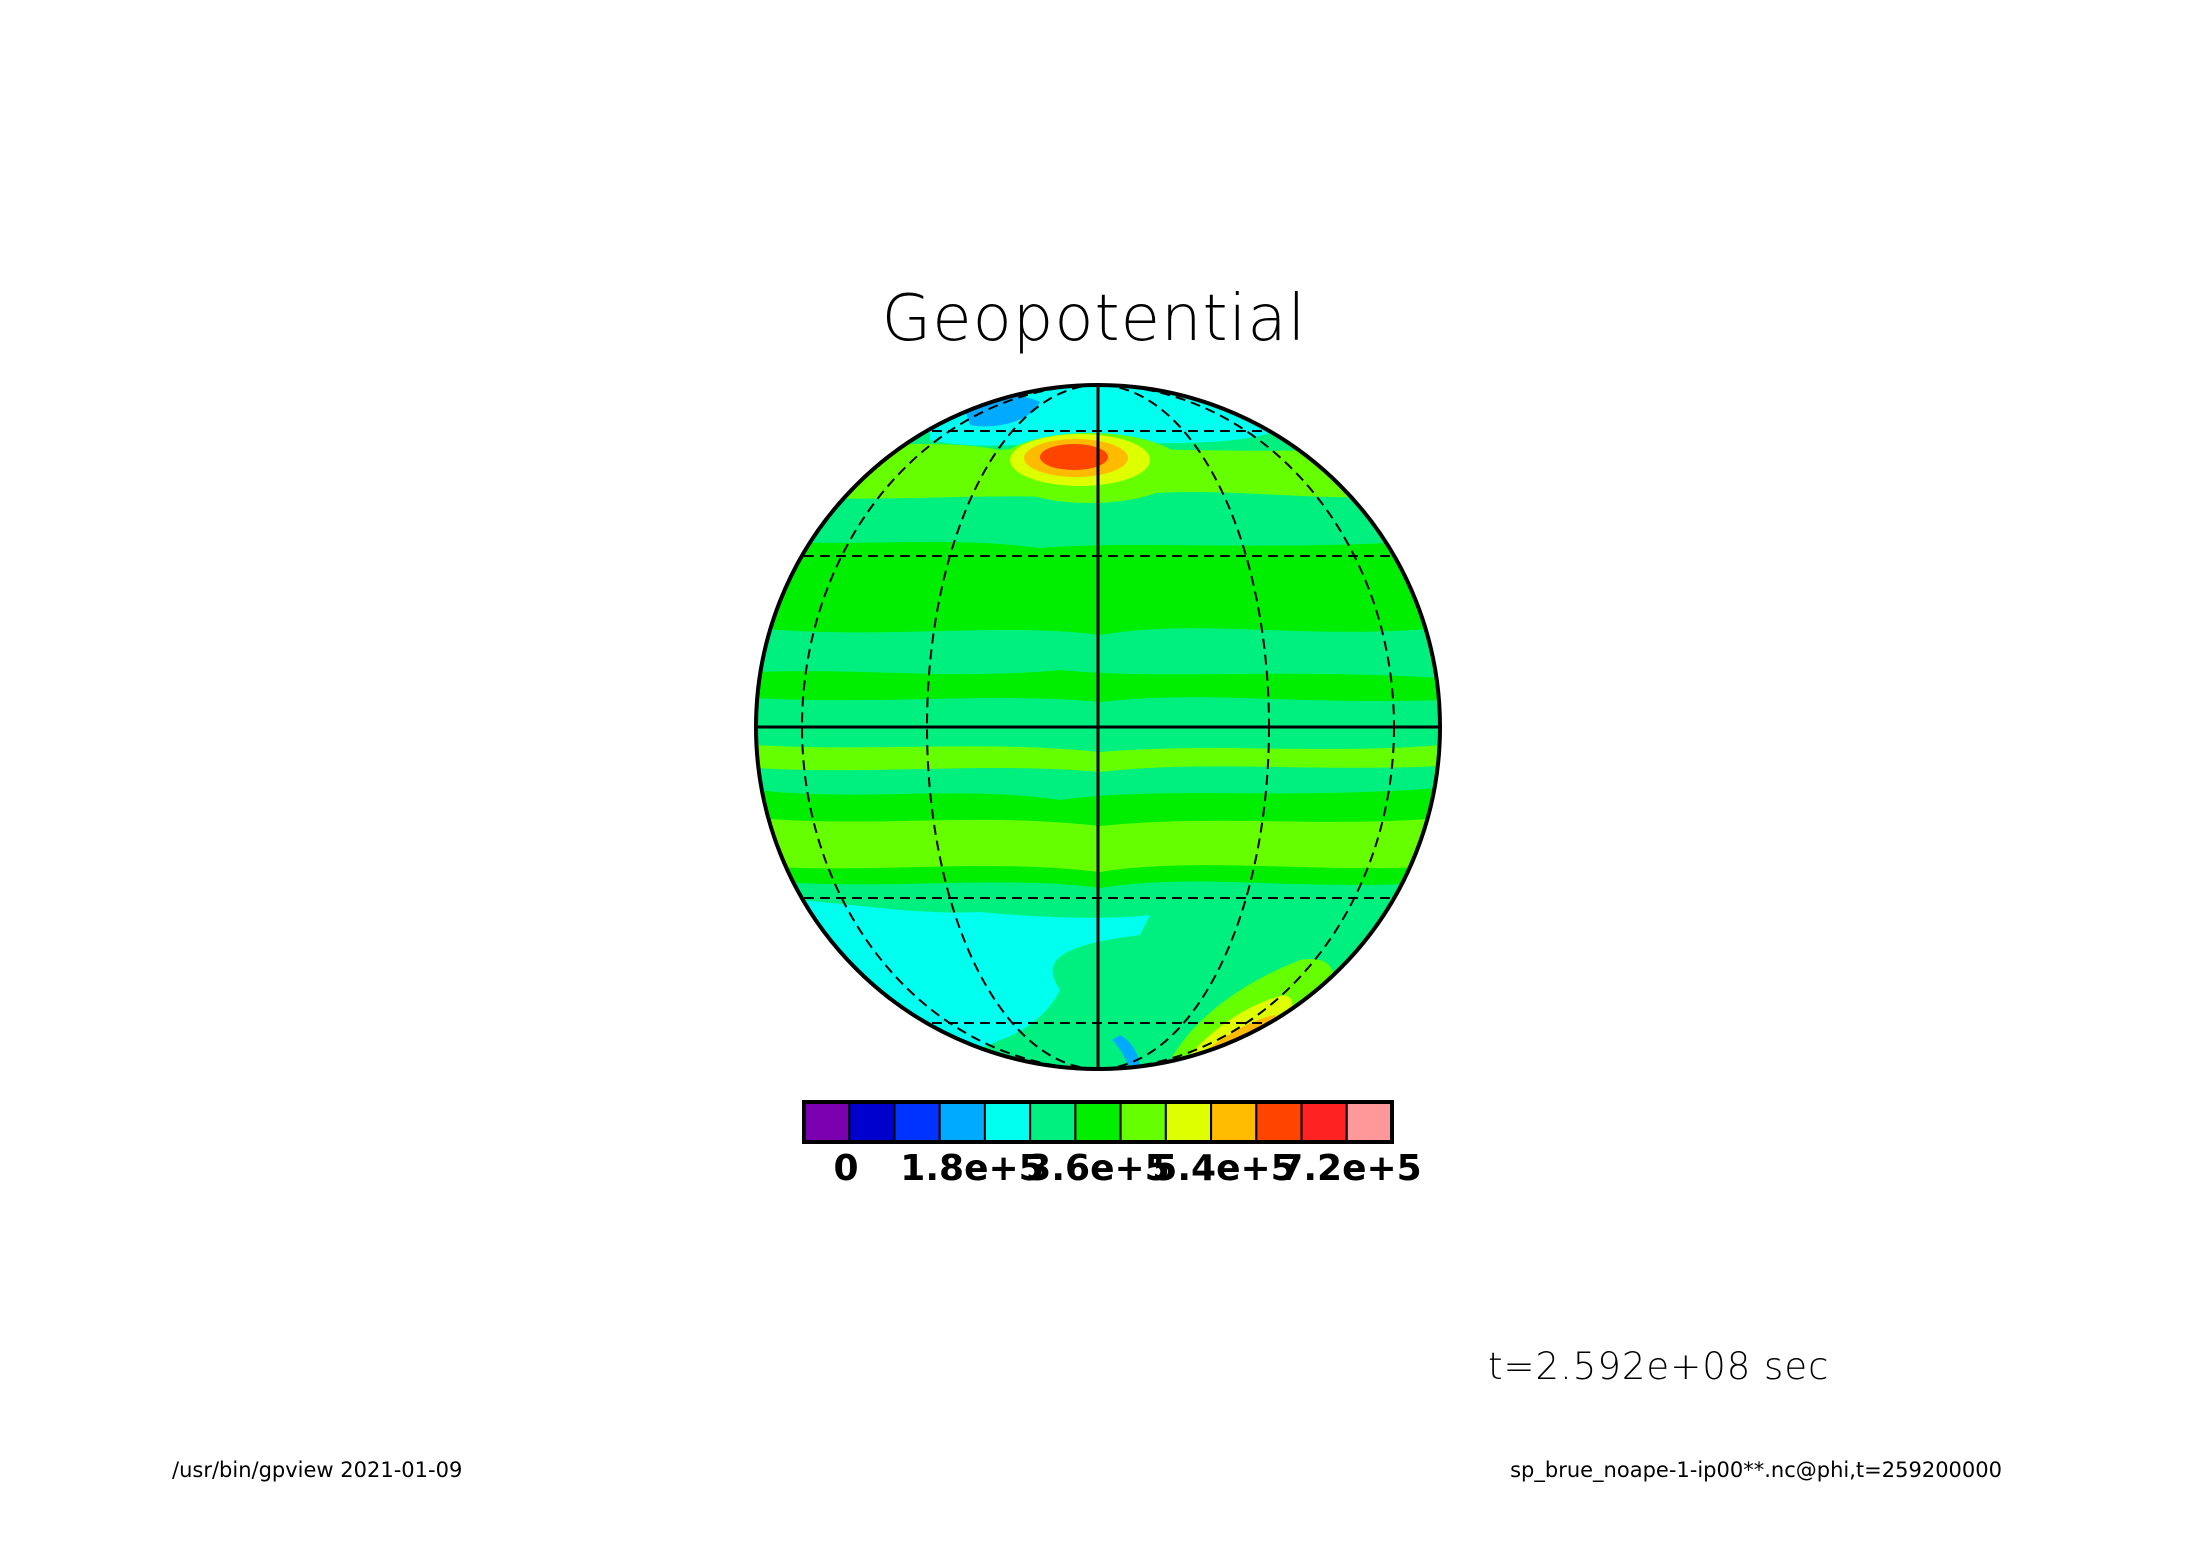  I want to click on footer-program-date: /usr/bin/gpview 2021-01-09, so click(317, 1470).